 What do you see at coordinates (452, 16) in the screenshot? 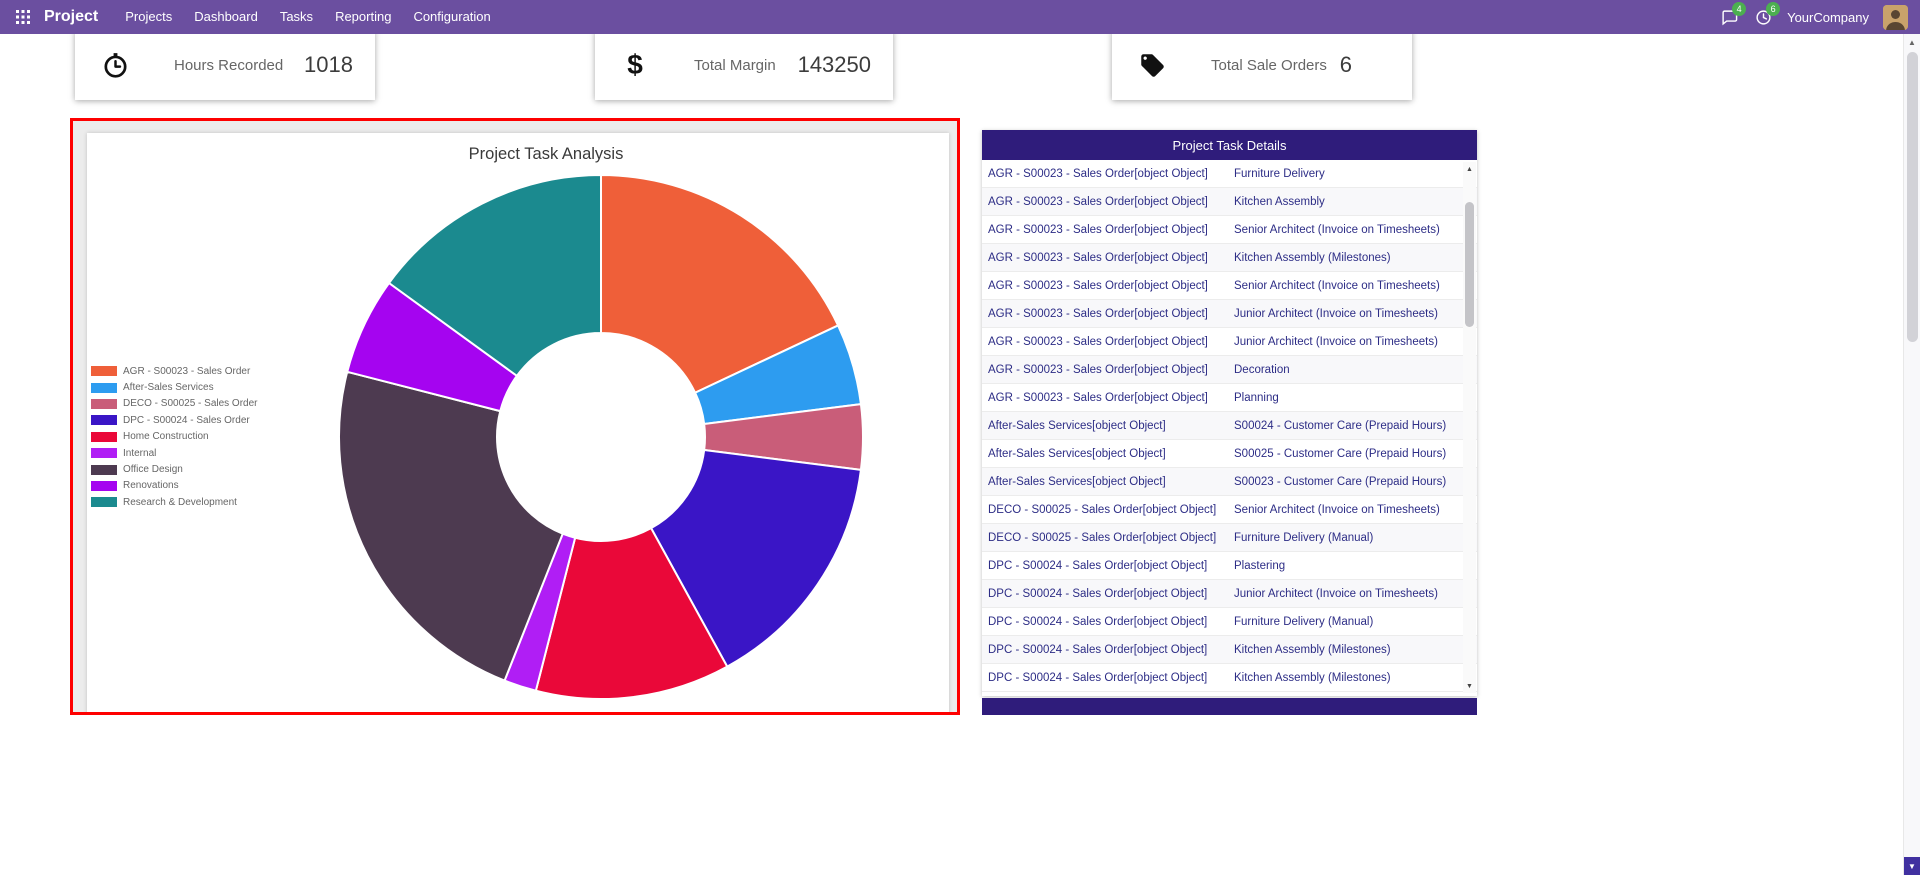
I see `nav-menu-item-configuration: Configuration` at bounding box center [452, 16].